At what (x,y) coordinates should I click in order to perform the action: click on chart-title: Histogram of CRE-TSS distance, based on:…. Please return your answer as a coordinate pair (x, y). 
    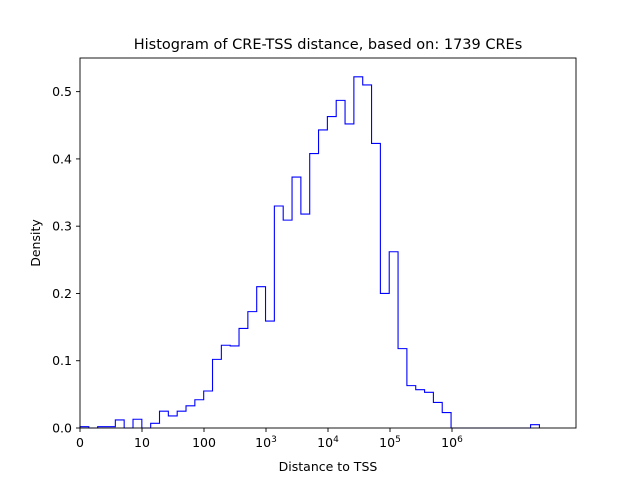
    Looking at the image, I should click on (328, 45).